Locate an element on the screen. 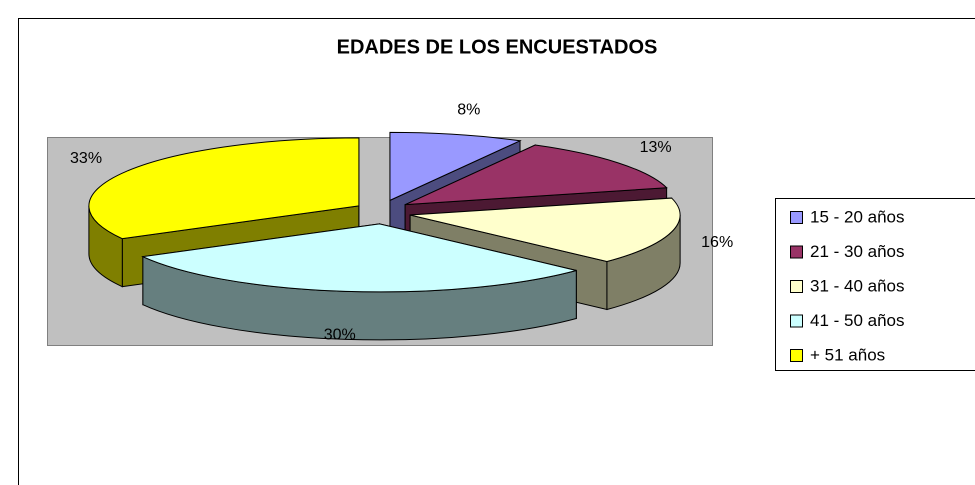 This screenshot has width=975, height=485. data-label: 30% is located at coordinates (340, 334).